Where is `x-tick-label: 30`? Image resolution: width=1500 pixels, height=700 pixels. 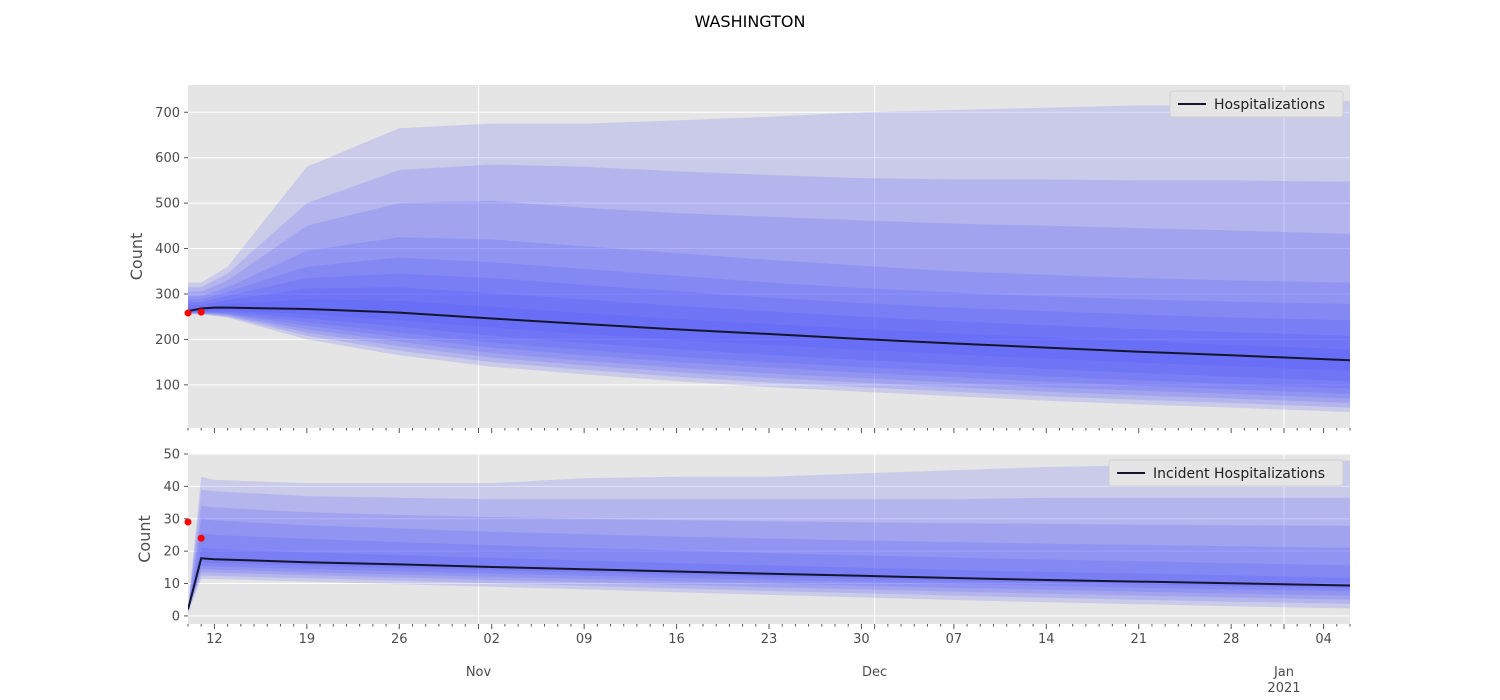 x-tick-label: 30 is located at coordinates (861, 639).